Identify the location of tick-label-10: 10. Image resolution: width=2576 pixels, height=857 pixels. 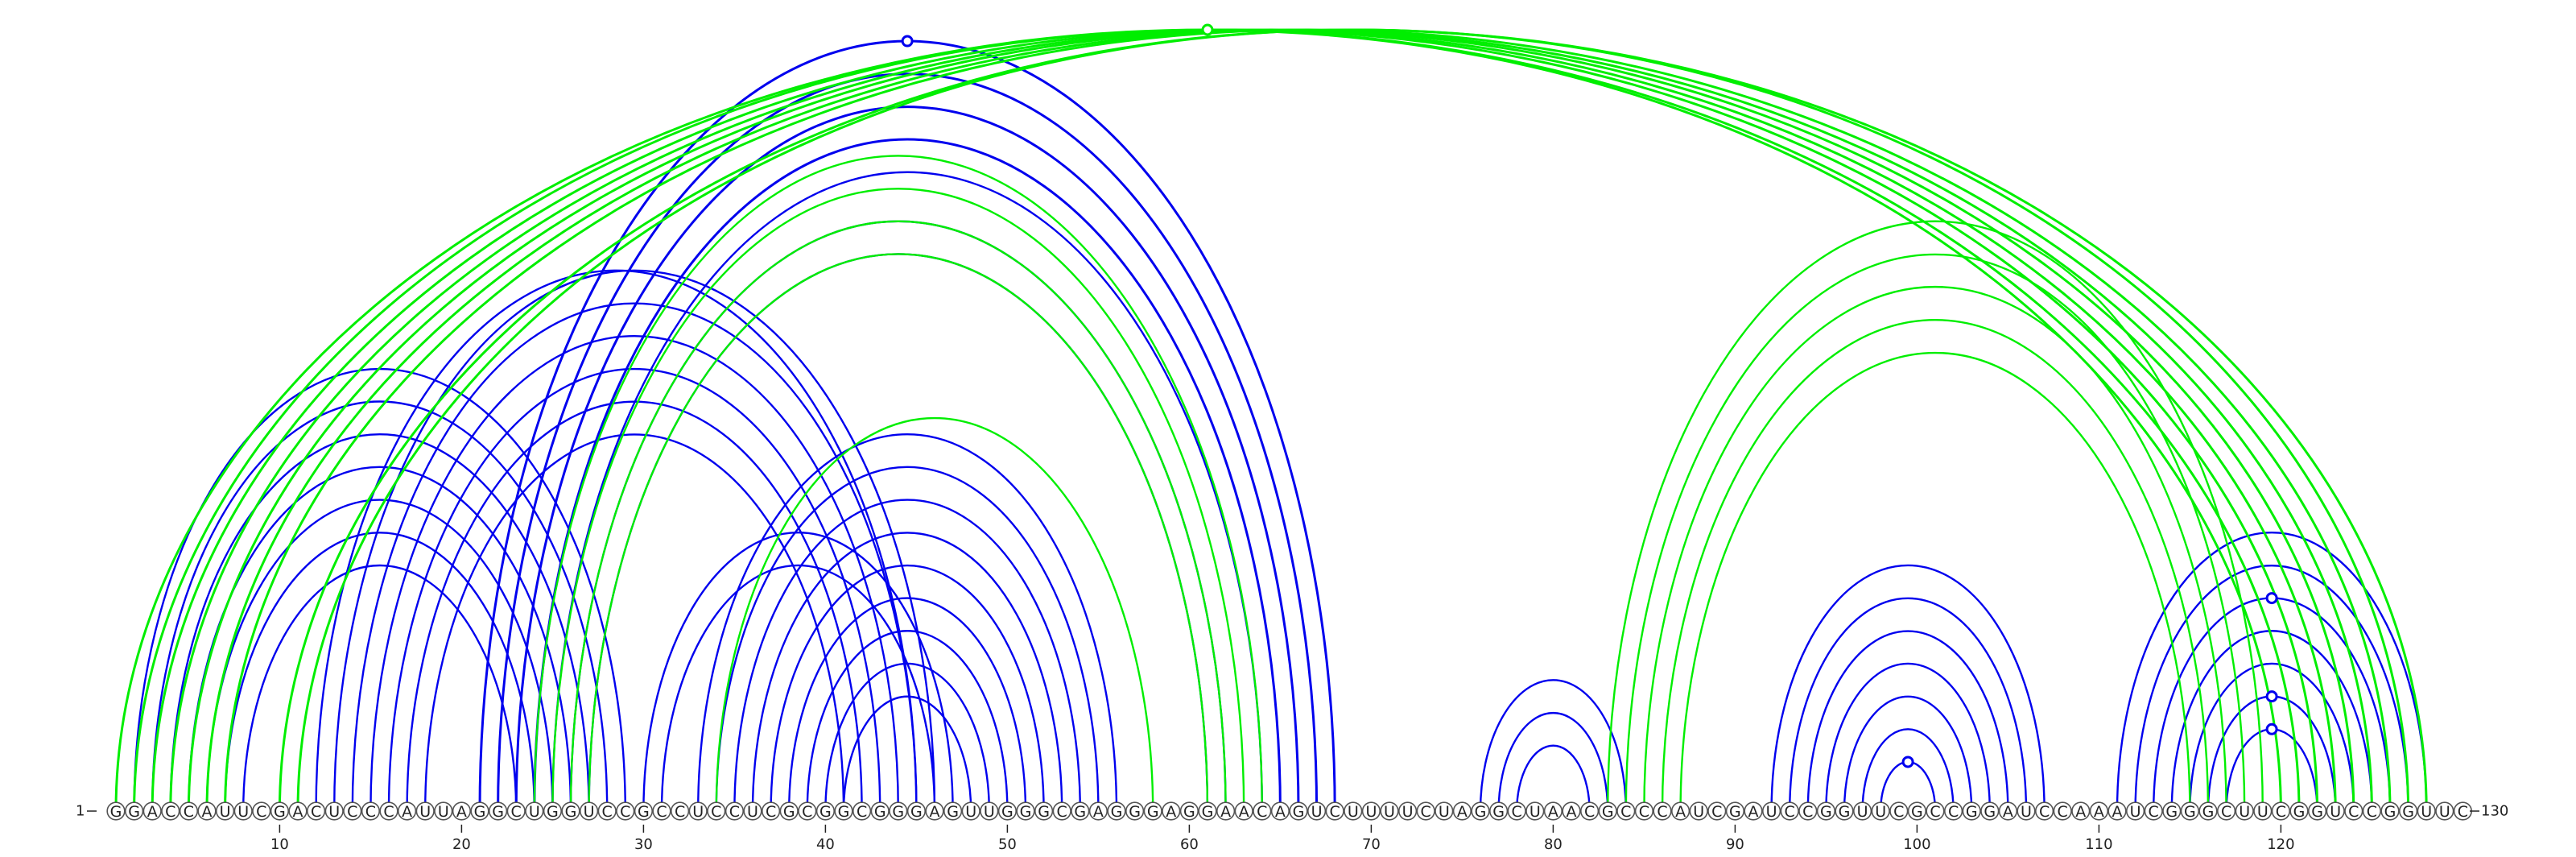
(279, 844).